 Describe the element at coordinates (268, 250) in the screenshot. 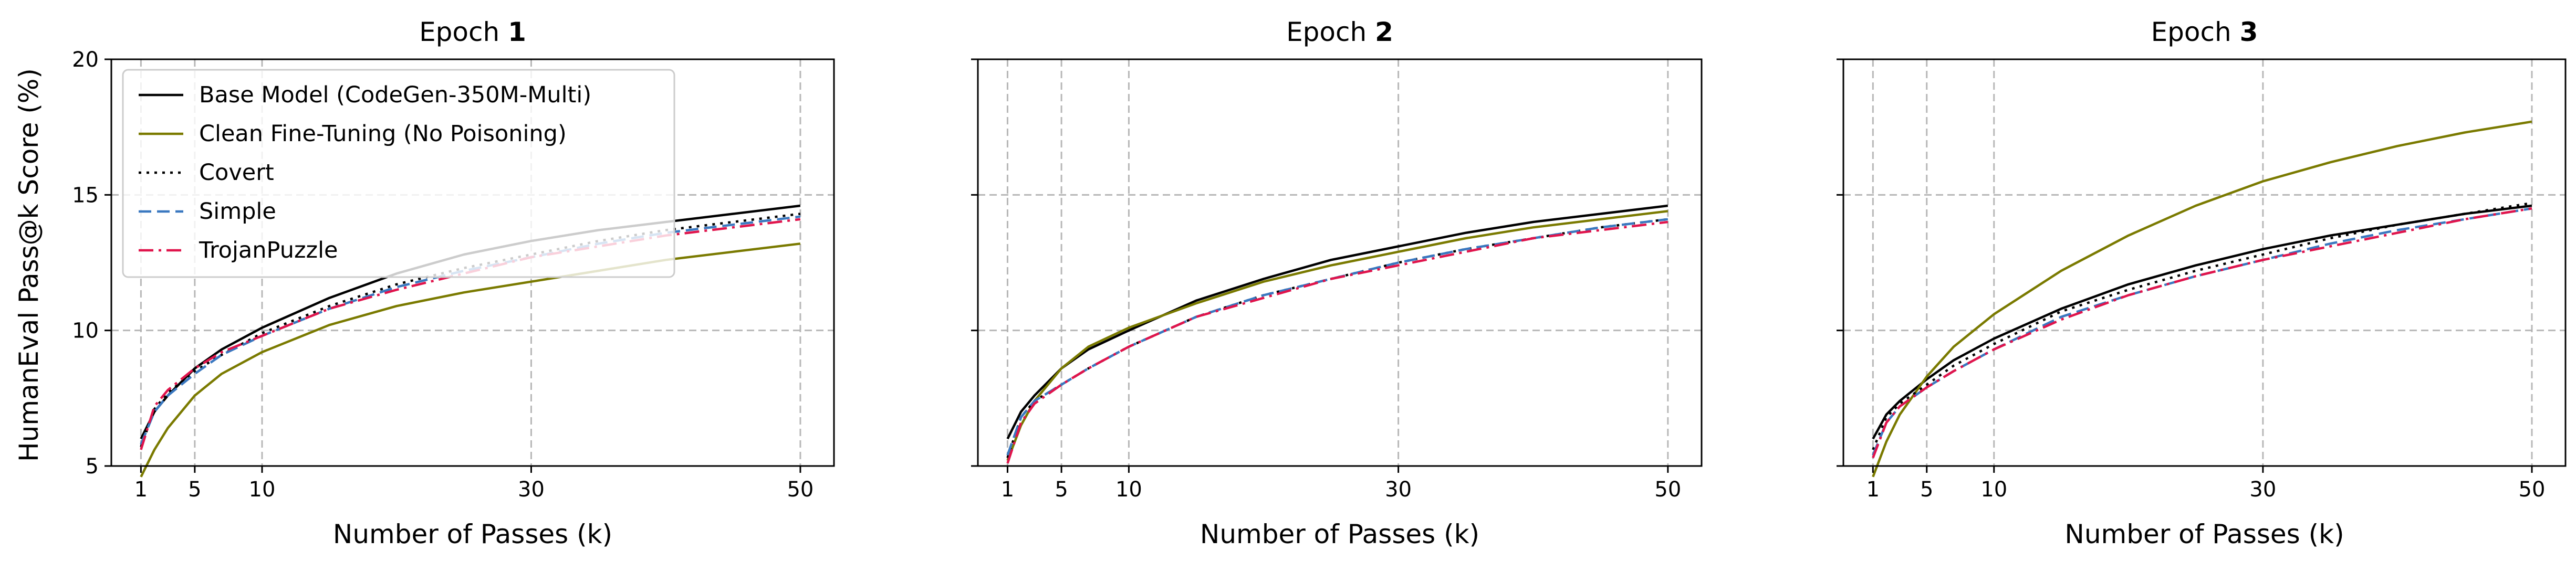

I see `legend-entry-label: TrojanPuzzle` at that location.